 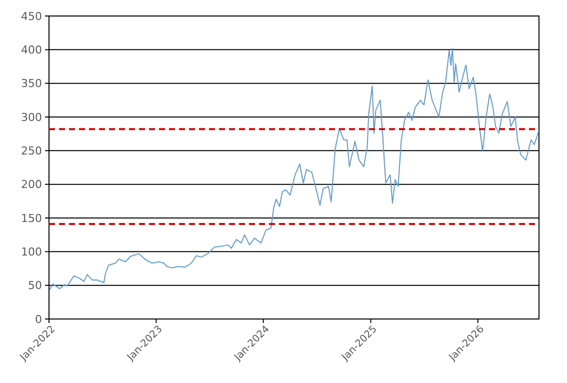 What do you see at coordinates (31, 50) in the screenshot?
I see `y-tick-label: 400` at bounding box center [31, 50].